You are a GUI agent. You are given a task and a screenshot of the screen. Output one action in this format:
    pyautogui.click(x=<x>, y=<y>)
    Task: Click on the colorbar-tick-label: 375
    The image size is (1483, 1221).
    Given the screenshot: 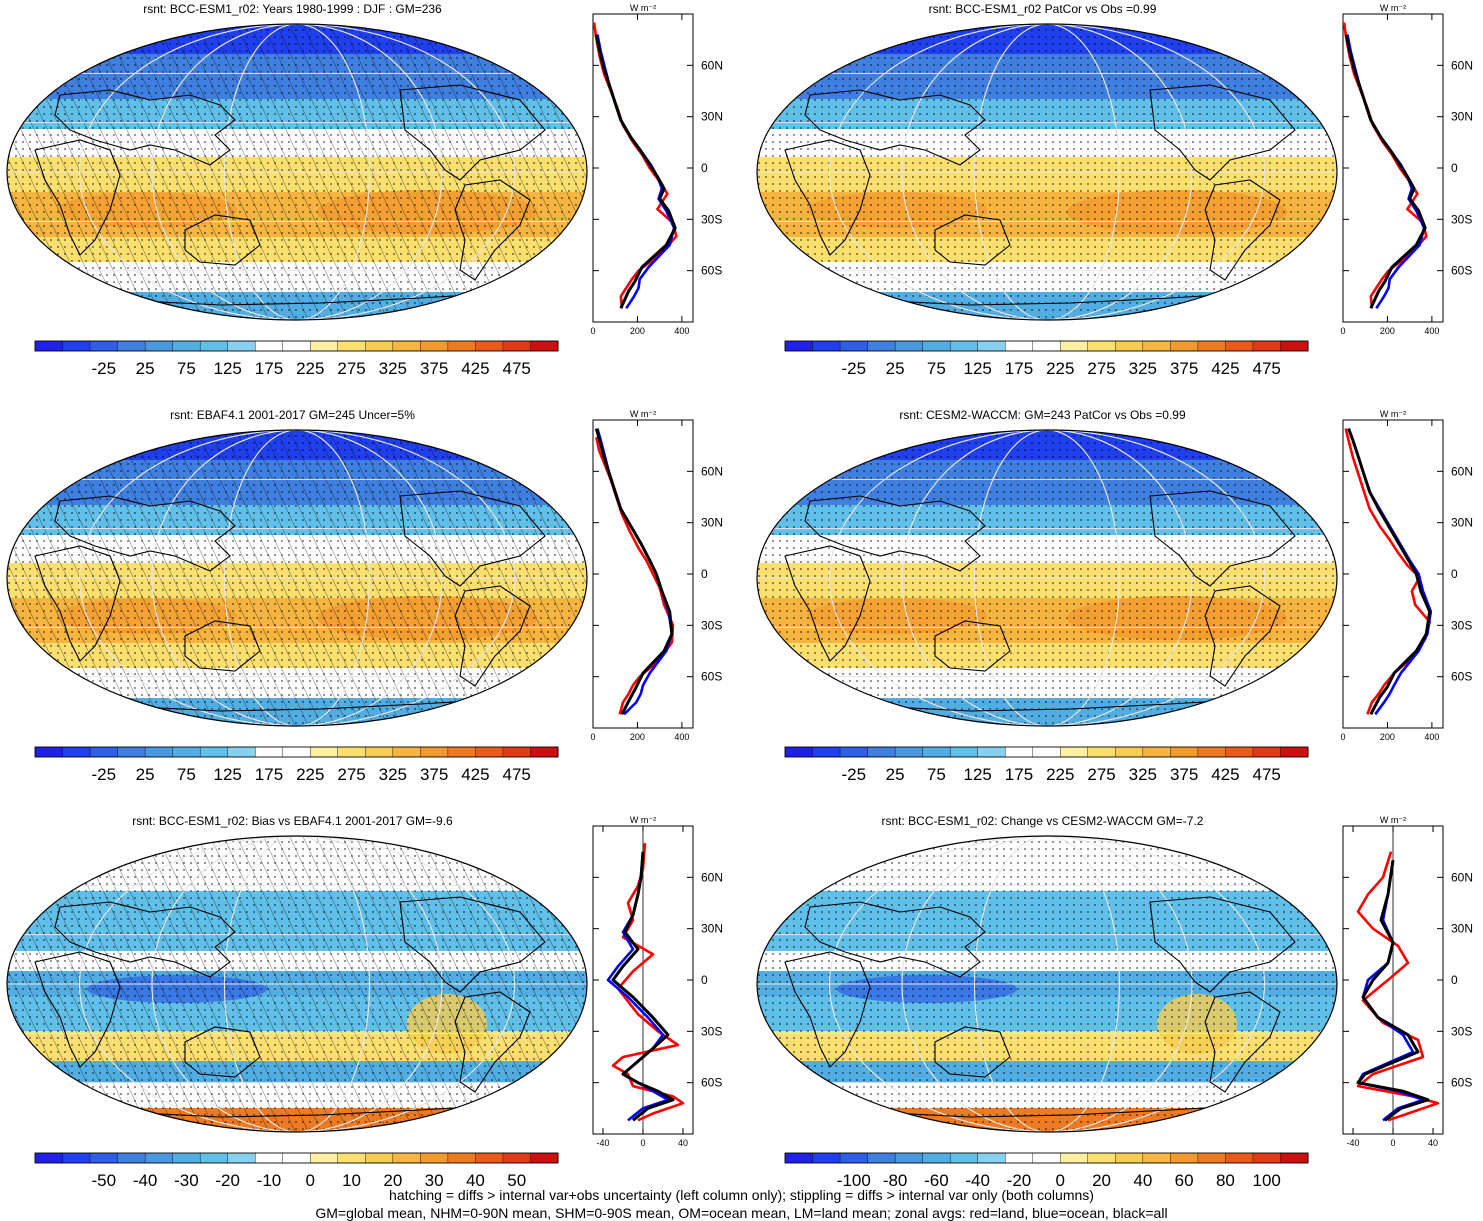 What is the action you would take?
    pyautogui.click(x=1184, y=368)
    